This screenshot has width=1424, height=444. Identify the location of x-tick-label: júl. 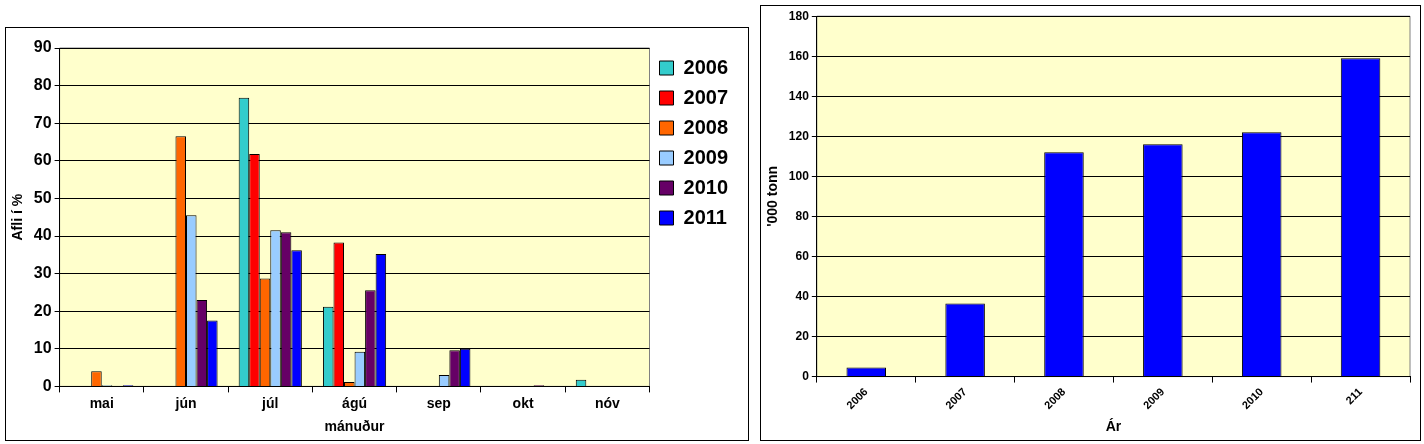
(270, 402).